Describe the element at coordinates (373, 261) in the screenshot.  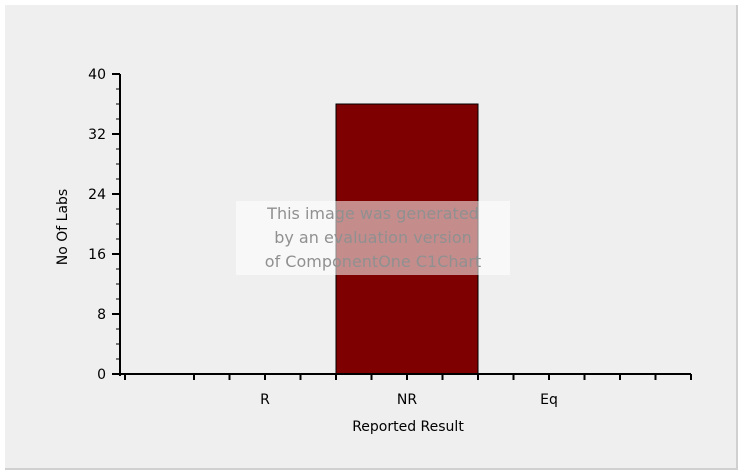
I see `watermark-line-3: of ComponentOne C1Chart` at that location.